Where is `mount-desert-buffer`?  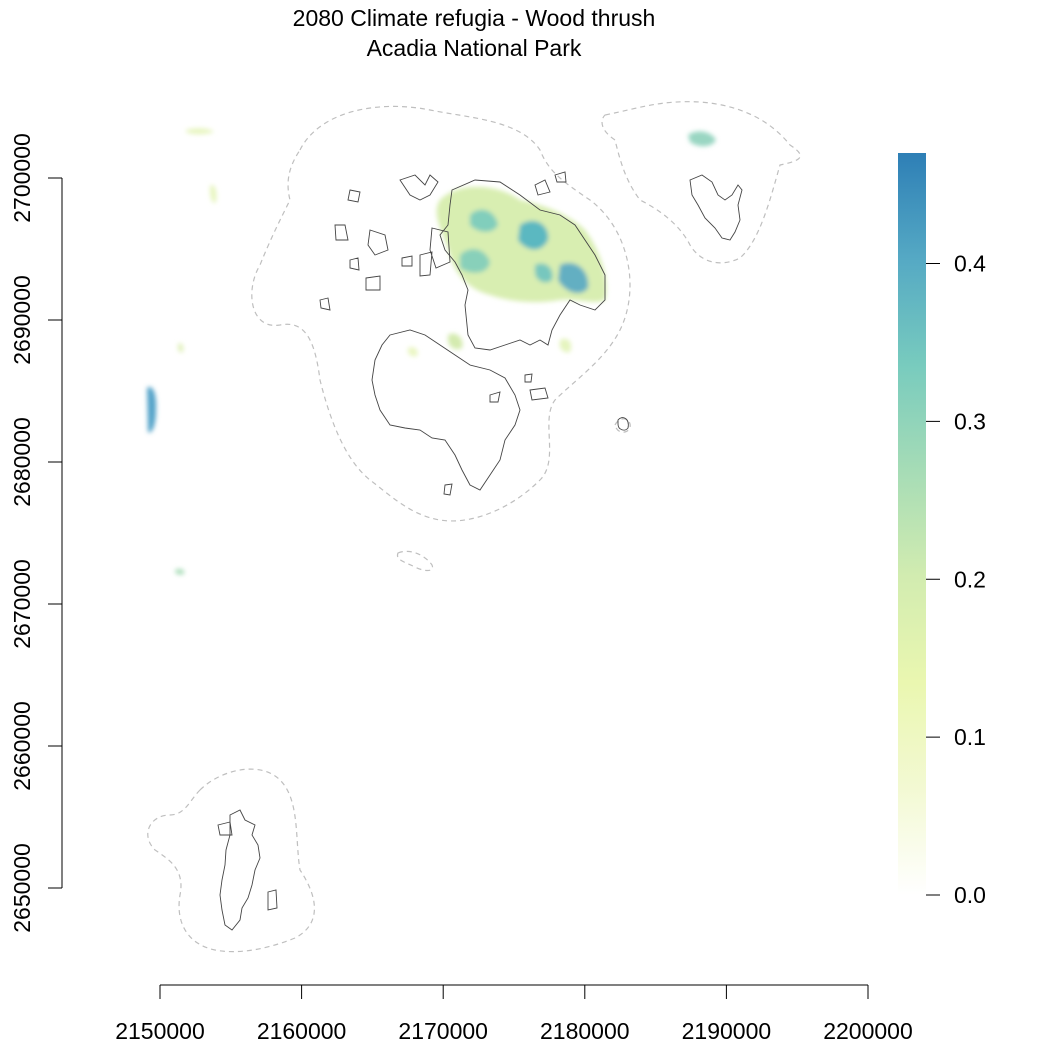
mount-desert-buffer is located at coordinates (441, 313).